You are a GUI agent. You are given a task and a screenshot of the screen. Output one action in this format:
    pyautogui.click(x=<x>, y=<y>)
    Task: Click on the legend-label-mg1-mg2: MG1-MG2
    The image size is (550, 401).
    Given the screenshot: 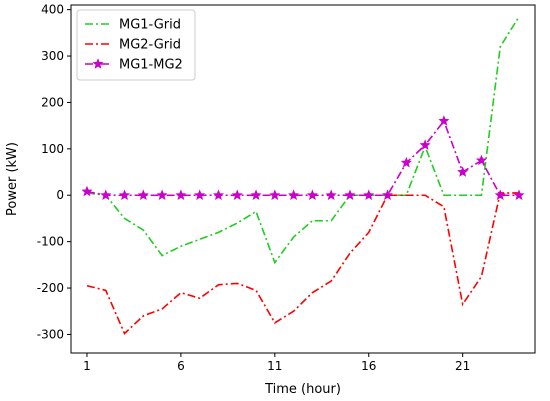 What is the action you would take?
    pyautogui.click(x=151, y=65)
    